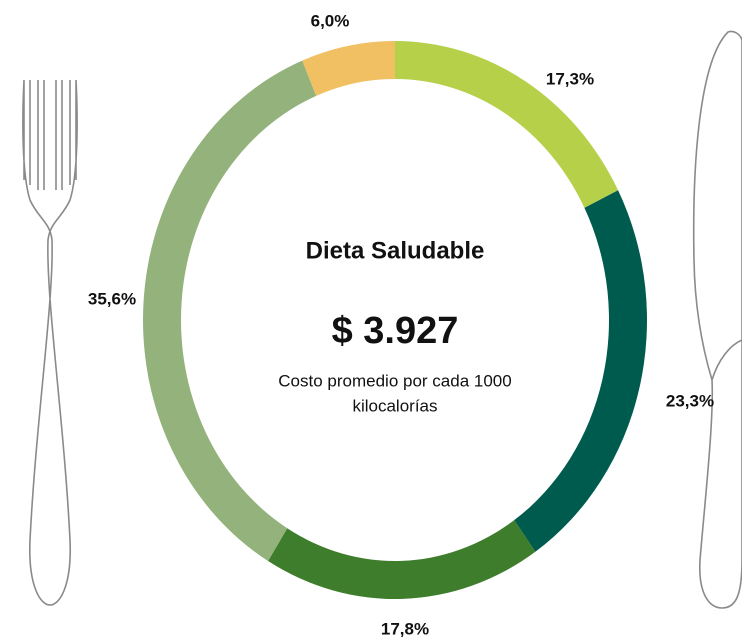  Describe the element at coordinates (395, 250) in the screenshot. I see `chart-title: Dieta Saludable` at that location.